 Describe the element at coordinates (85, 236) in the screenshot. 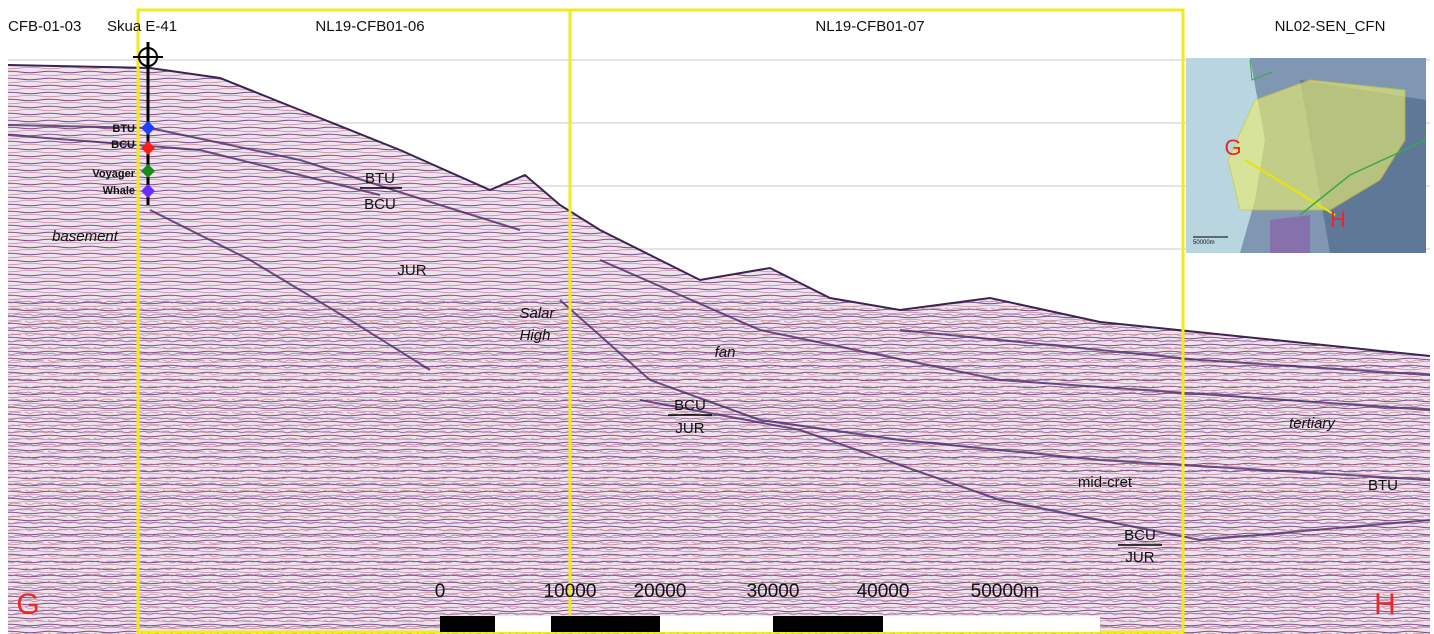

I see `unit-label: basement` at that location.